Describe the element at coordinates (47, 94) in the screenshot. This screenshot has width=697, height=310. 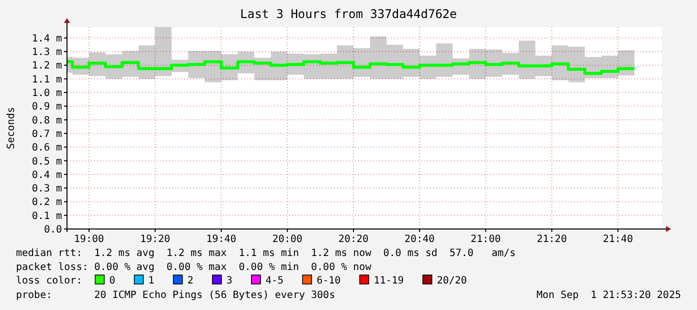
I see `y-tick-label: 1.0 m` at that location.